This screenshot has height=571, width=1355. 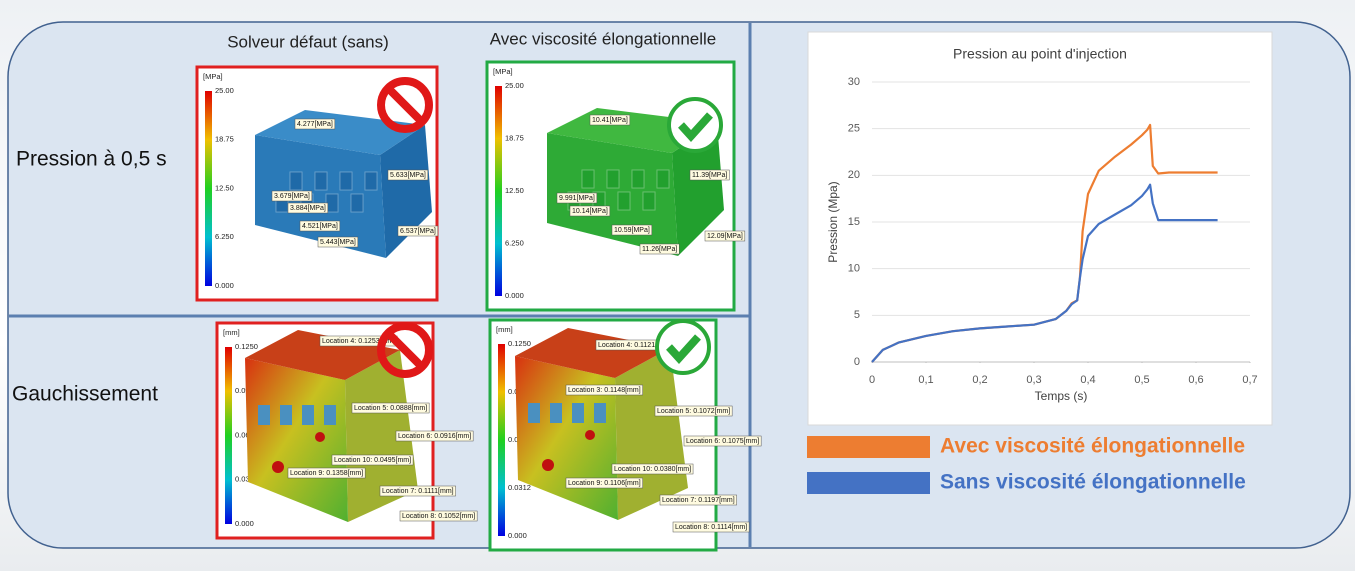 I want to click on probe-label: Location 9: 0.1106[mm], so click(x=604, y=483).